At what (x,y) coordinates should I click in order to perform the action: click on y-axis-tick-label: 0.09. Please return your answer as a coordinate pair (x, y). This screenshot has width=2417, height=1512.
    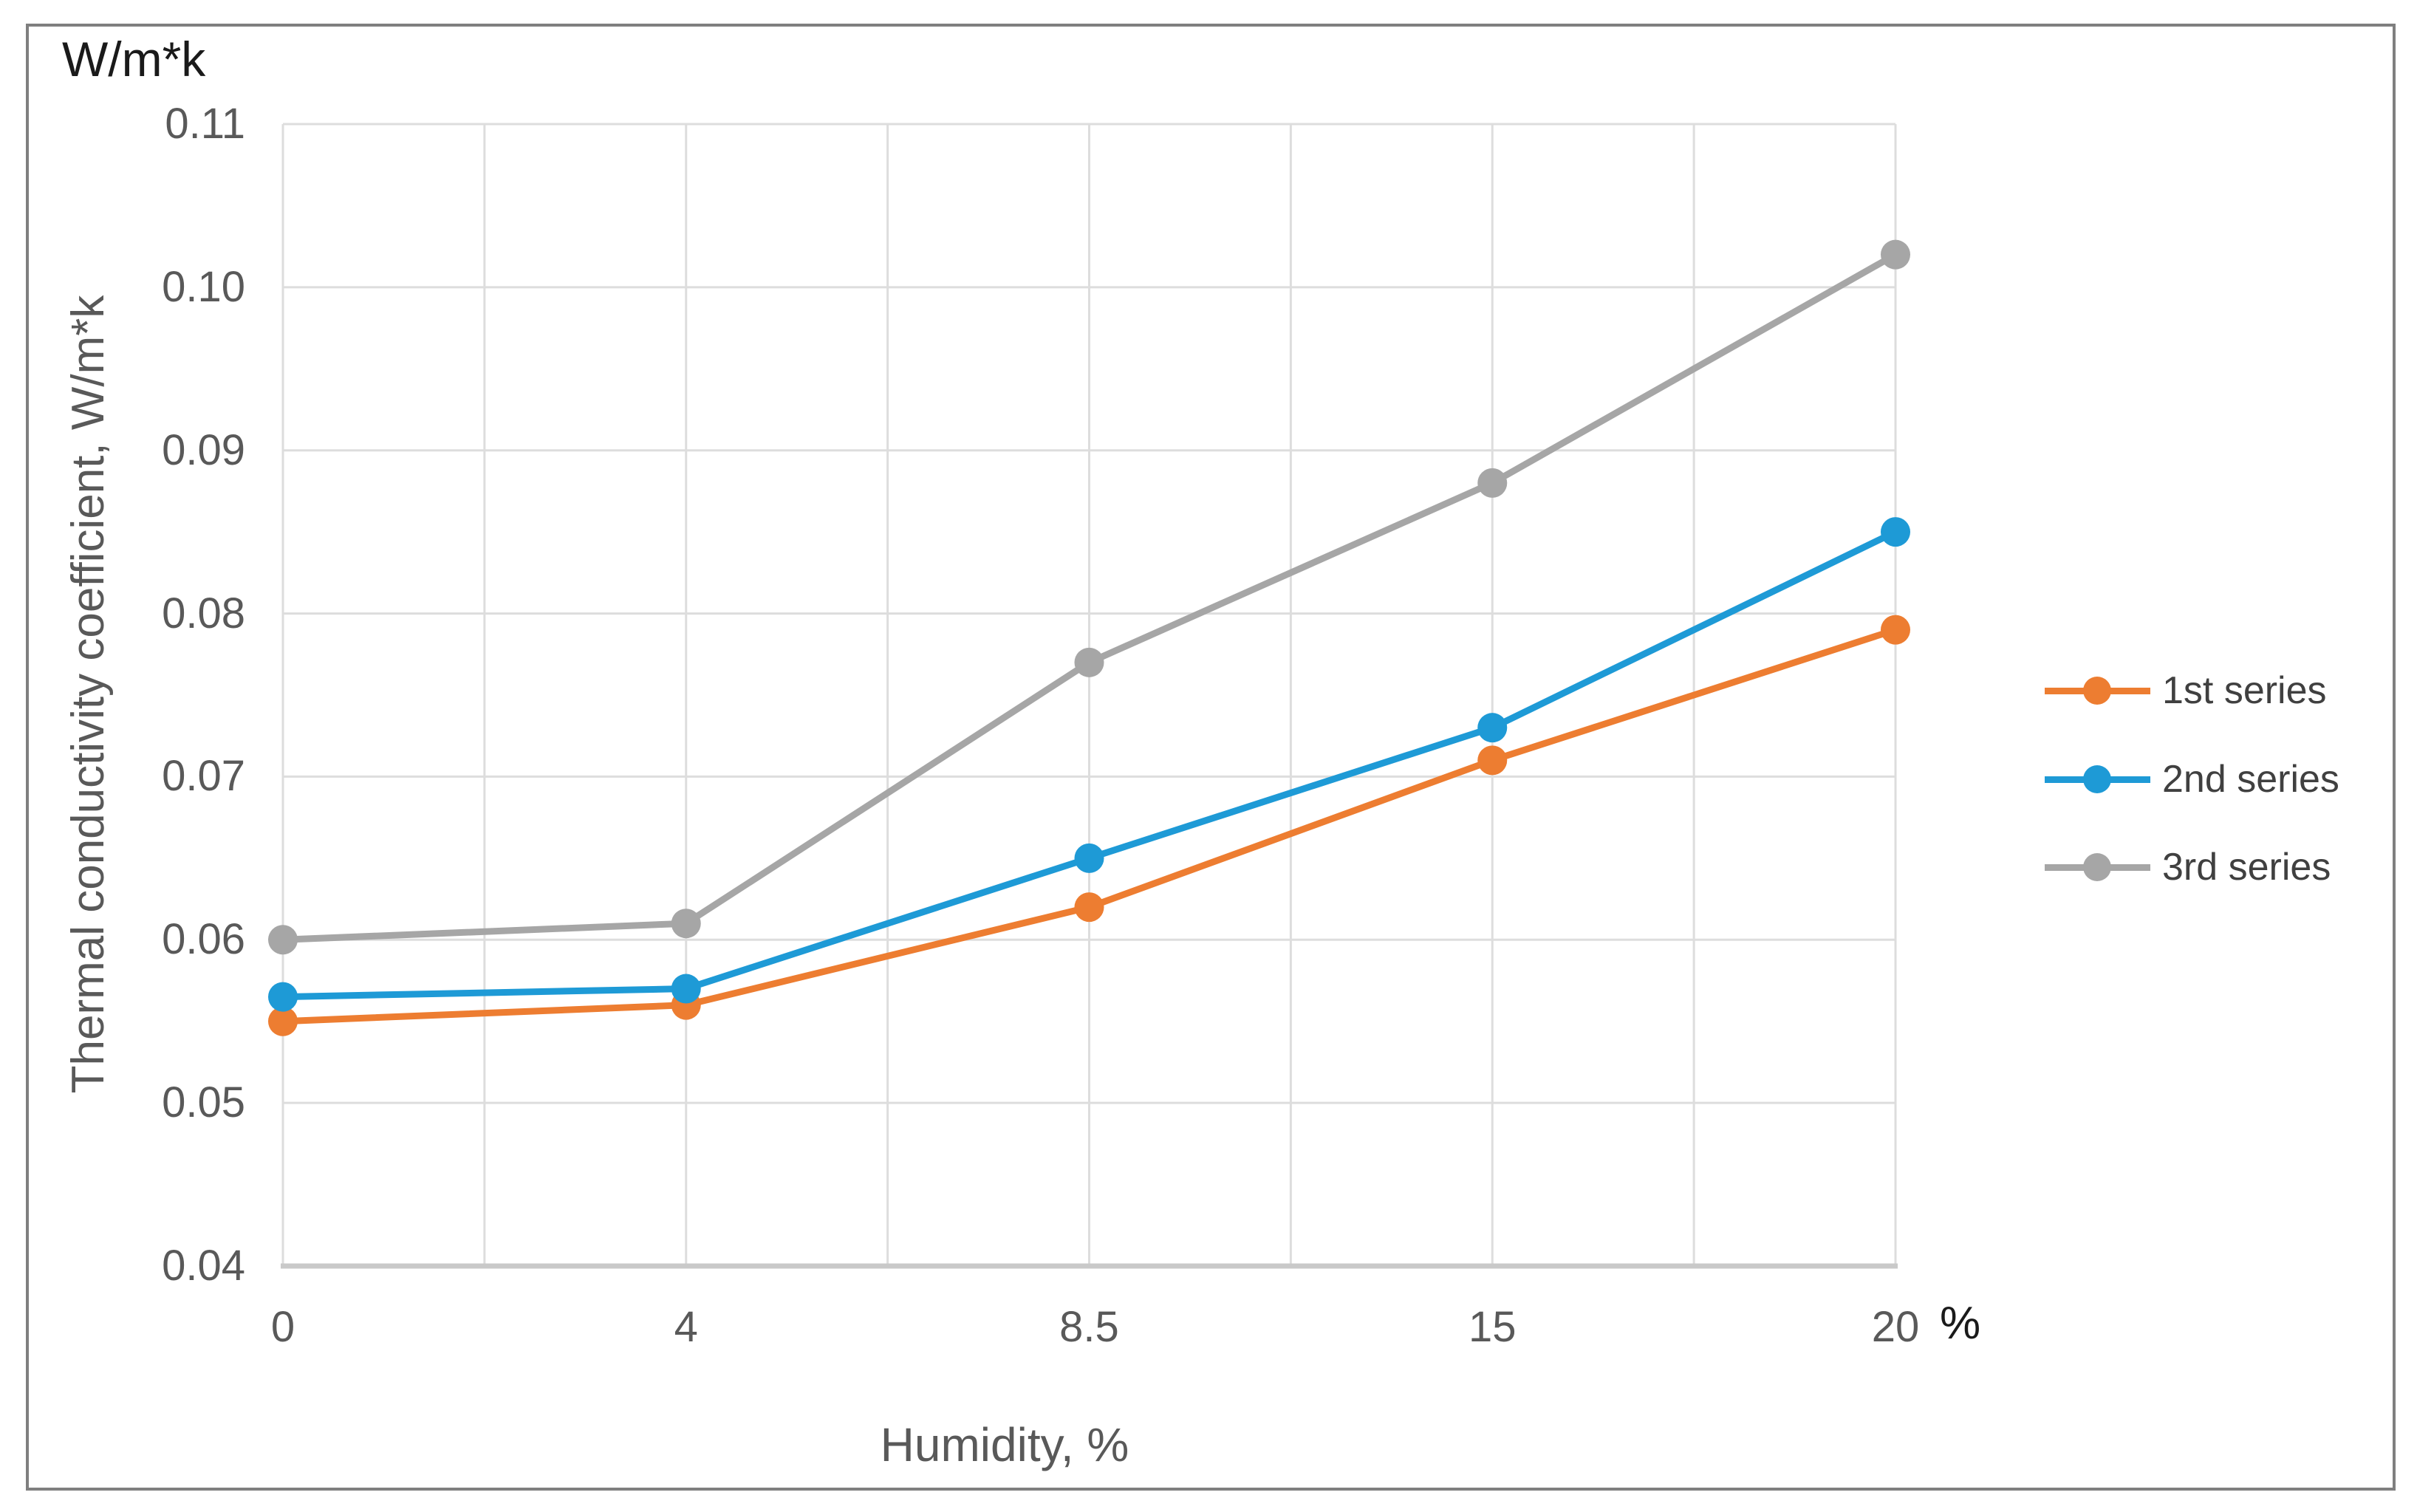
    Looking at the image, I should click on (203, 449).